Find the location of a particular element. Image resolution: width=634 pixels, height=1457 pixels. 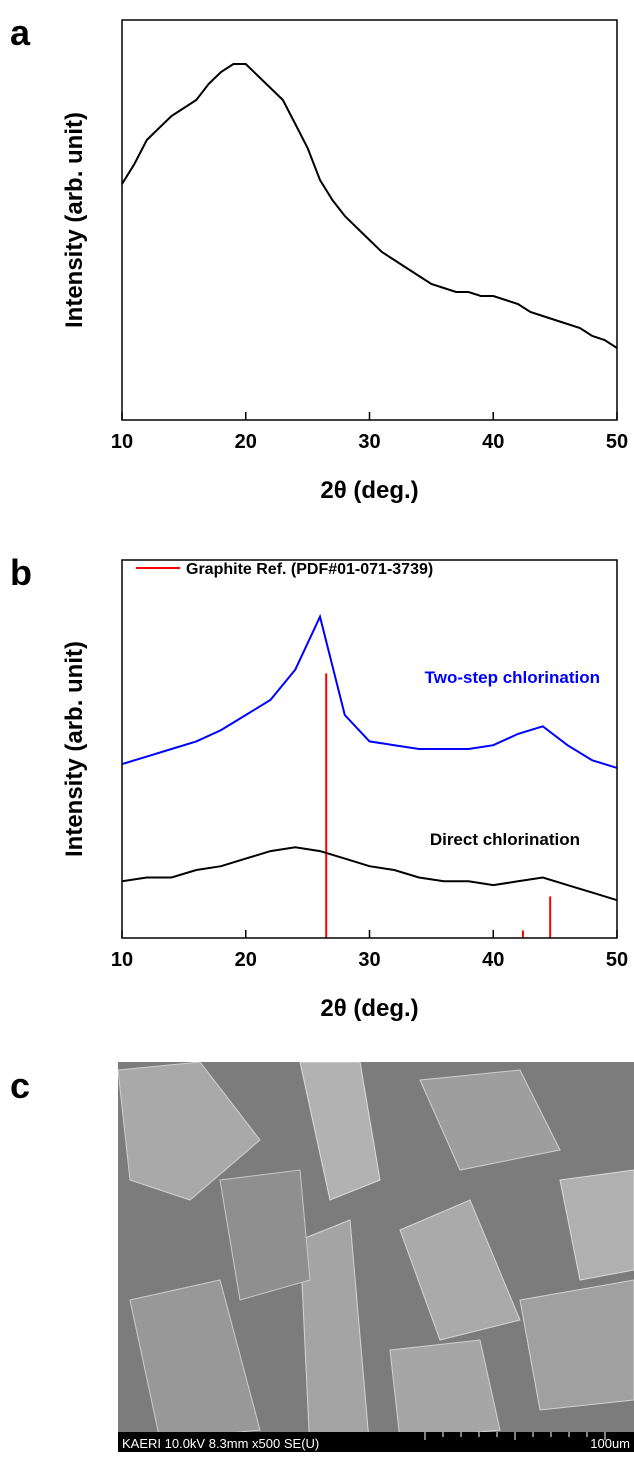

legend-label: Graphite Ref. (PDF#01-071-3739) is located at coordinates (309, 569).